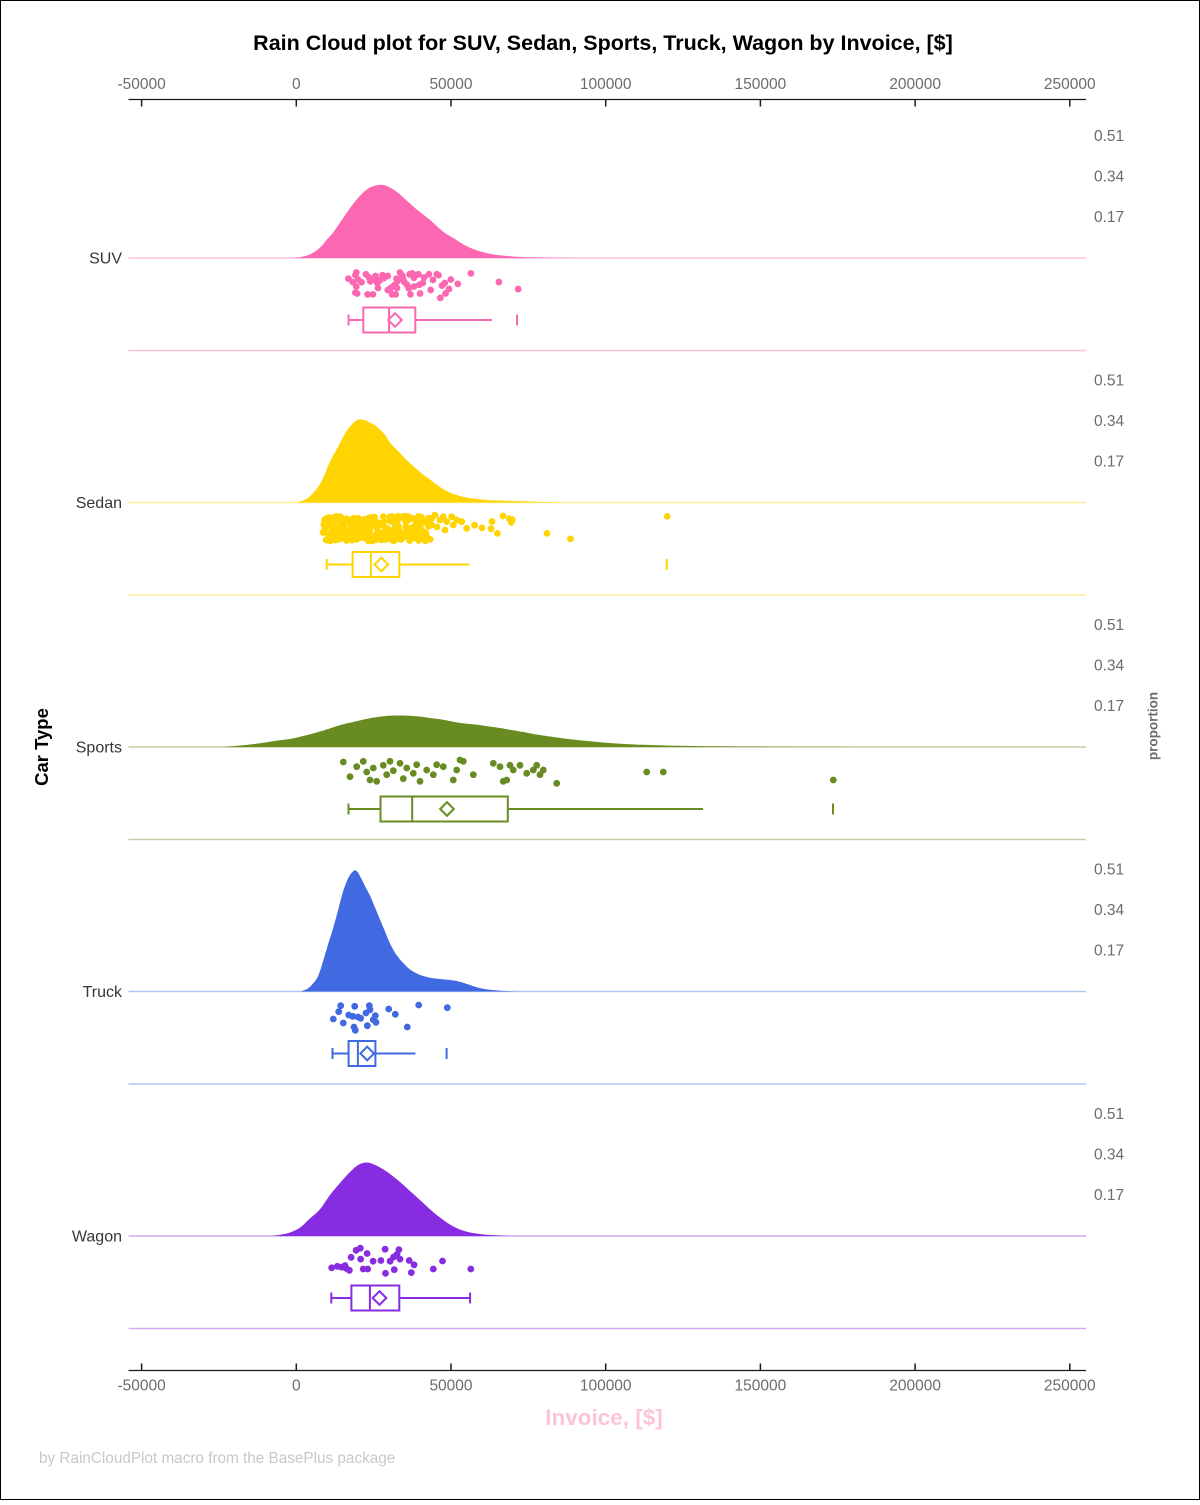 The image size is (1200, 1505). What do you see at coordinates (604, 1417) in the screenshot?
I see `svg-text: Invoice, [$]` at bounding box center [604, 1417].